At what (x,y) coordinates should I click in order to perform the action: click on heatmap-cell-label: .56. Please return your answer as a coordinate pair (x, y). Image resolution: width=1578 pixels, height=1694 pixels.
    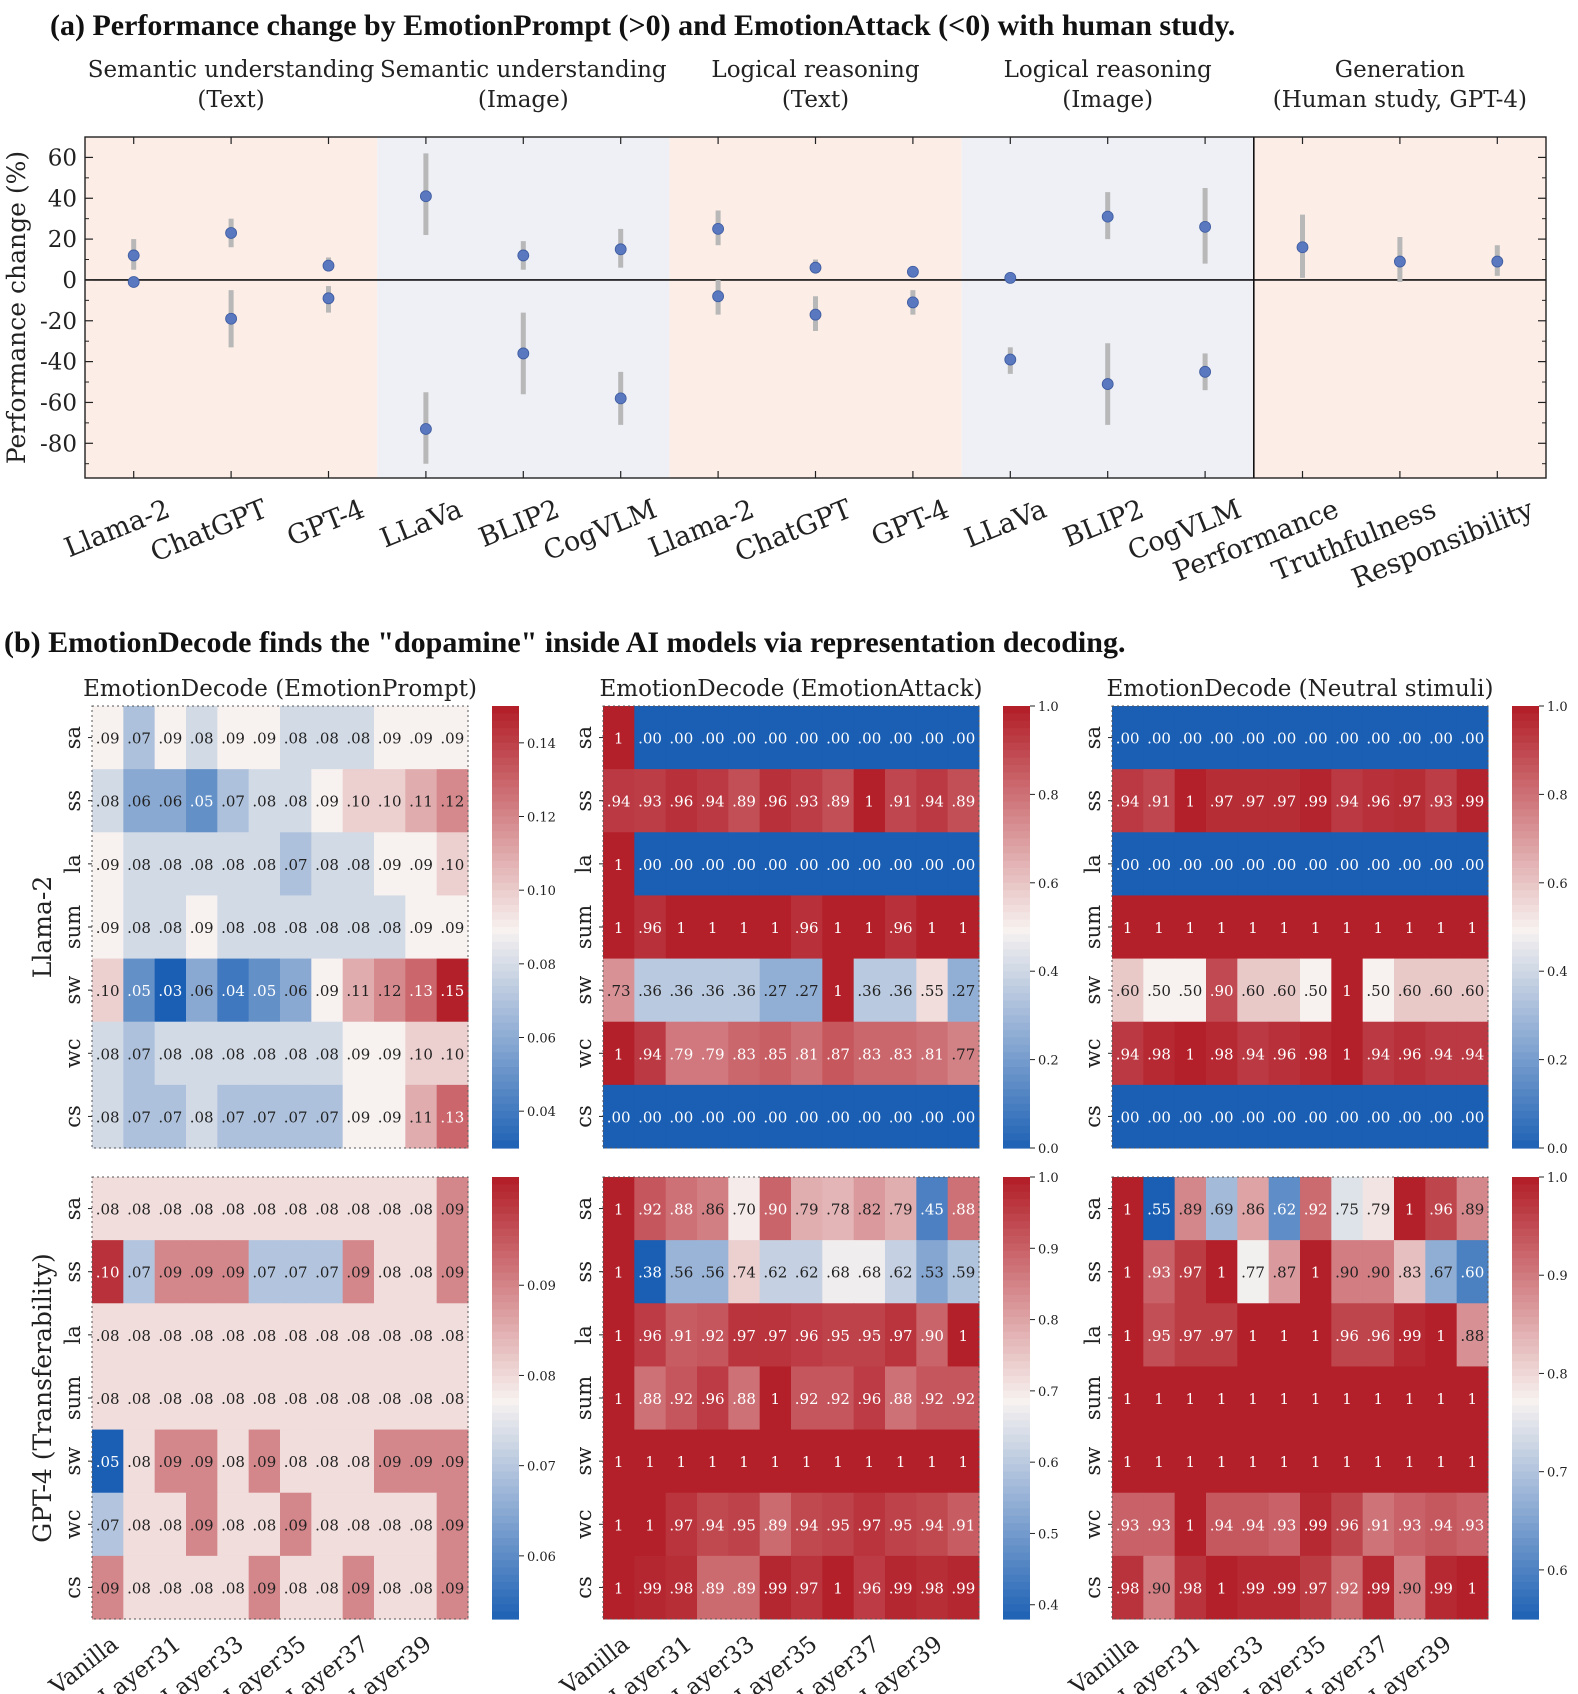
    Looking at the image, I should click on (713, 1273).